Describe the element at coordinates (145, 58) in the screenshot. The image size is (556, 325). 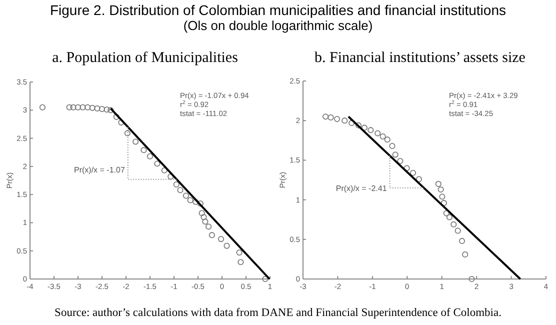
I see `chart-title: a. Population of Municipalities` at that location.